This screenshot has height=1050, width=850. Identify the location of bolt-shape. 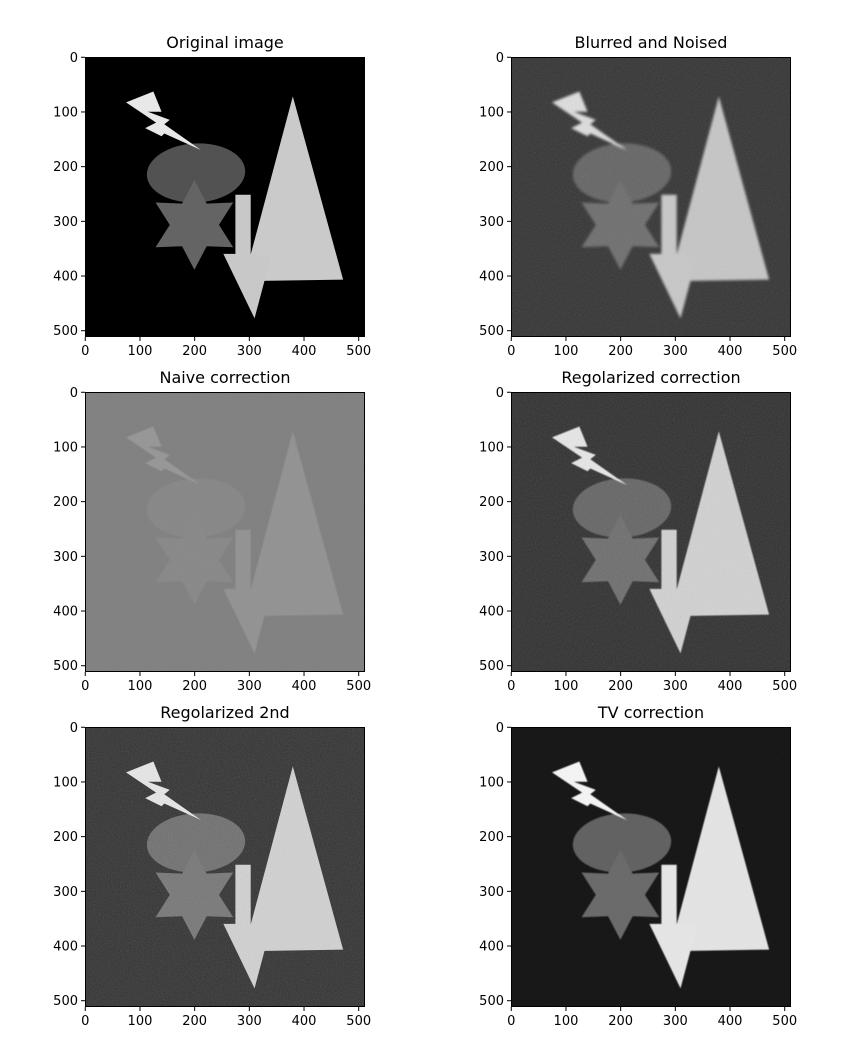
(163, 120).